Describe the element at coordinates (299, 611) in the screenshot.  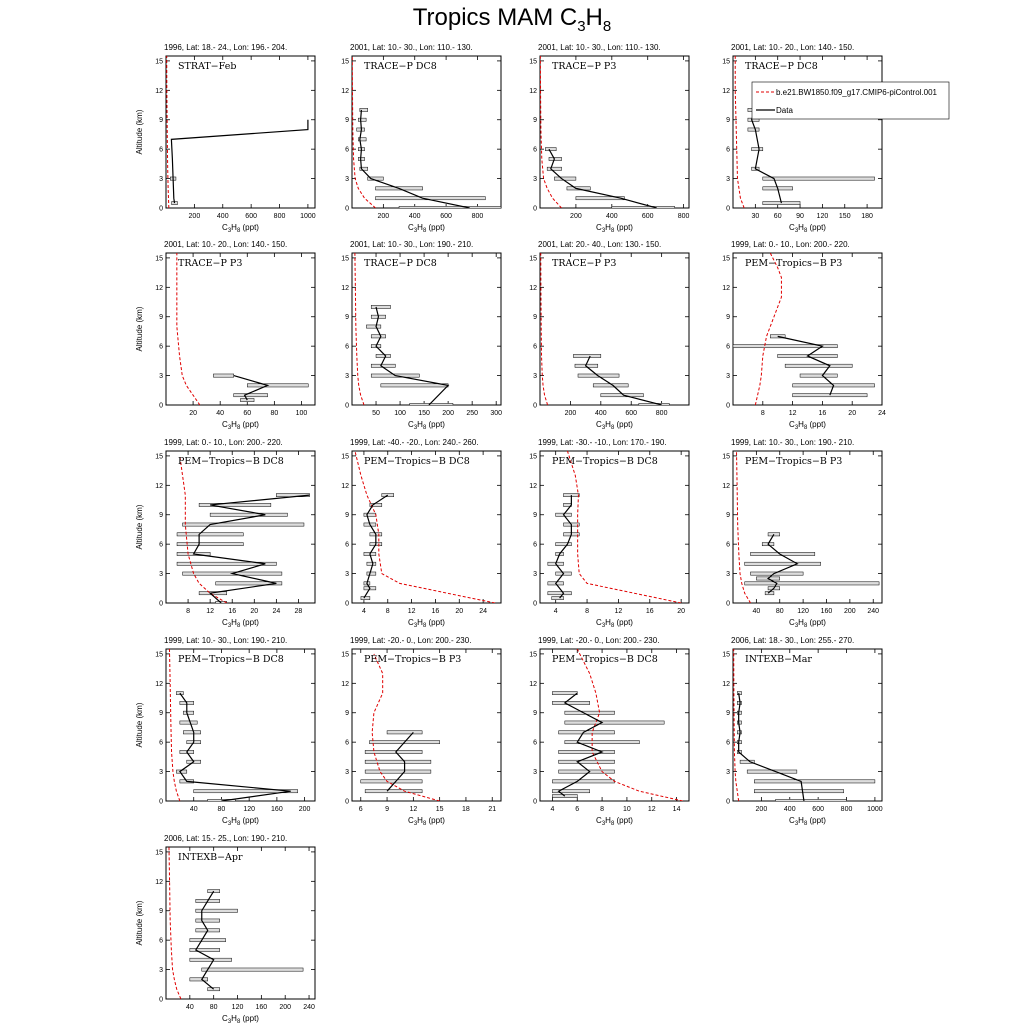
I see `x-tick-label: 28` at that location.